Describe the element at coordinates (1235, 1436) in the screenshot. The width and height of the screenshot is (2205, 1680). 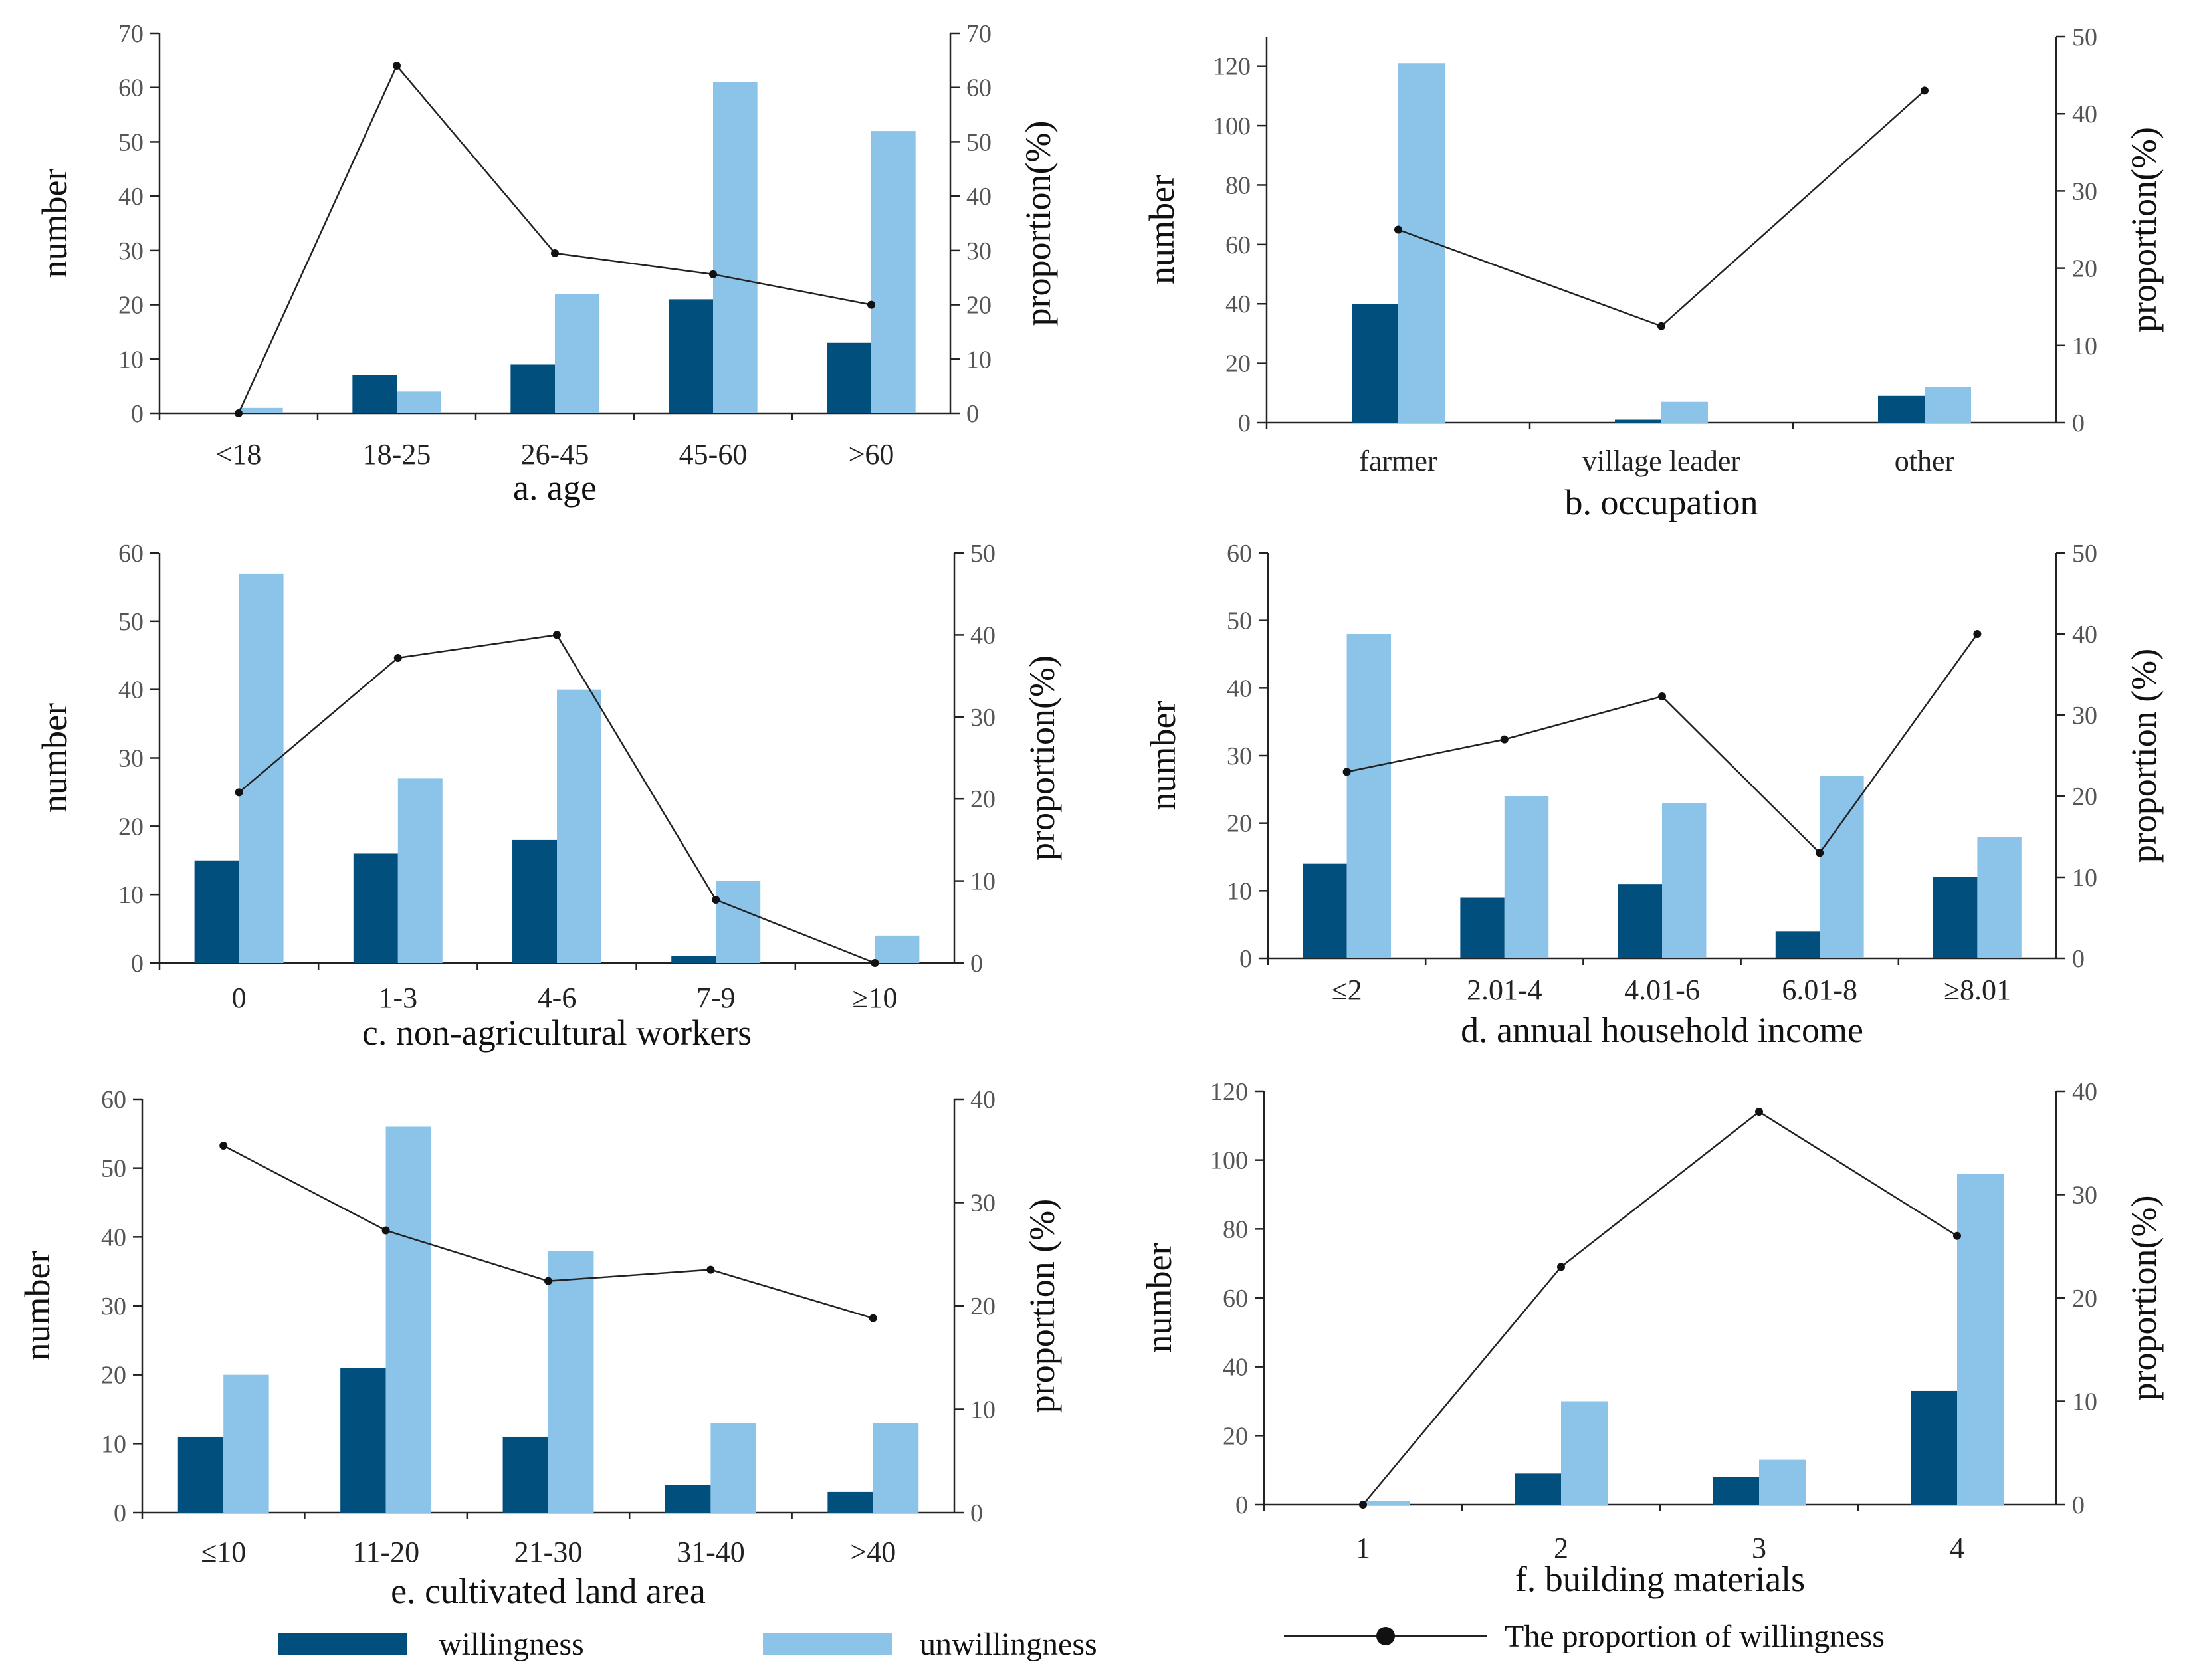
I see `left-tick-label: 20` at that location.